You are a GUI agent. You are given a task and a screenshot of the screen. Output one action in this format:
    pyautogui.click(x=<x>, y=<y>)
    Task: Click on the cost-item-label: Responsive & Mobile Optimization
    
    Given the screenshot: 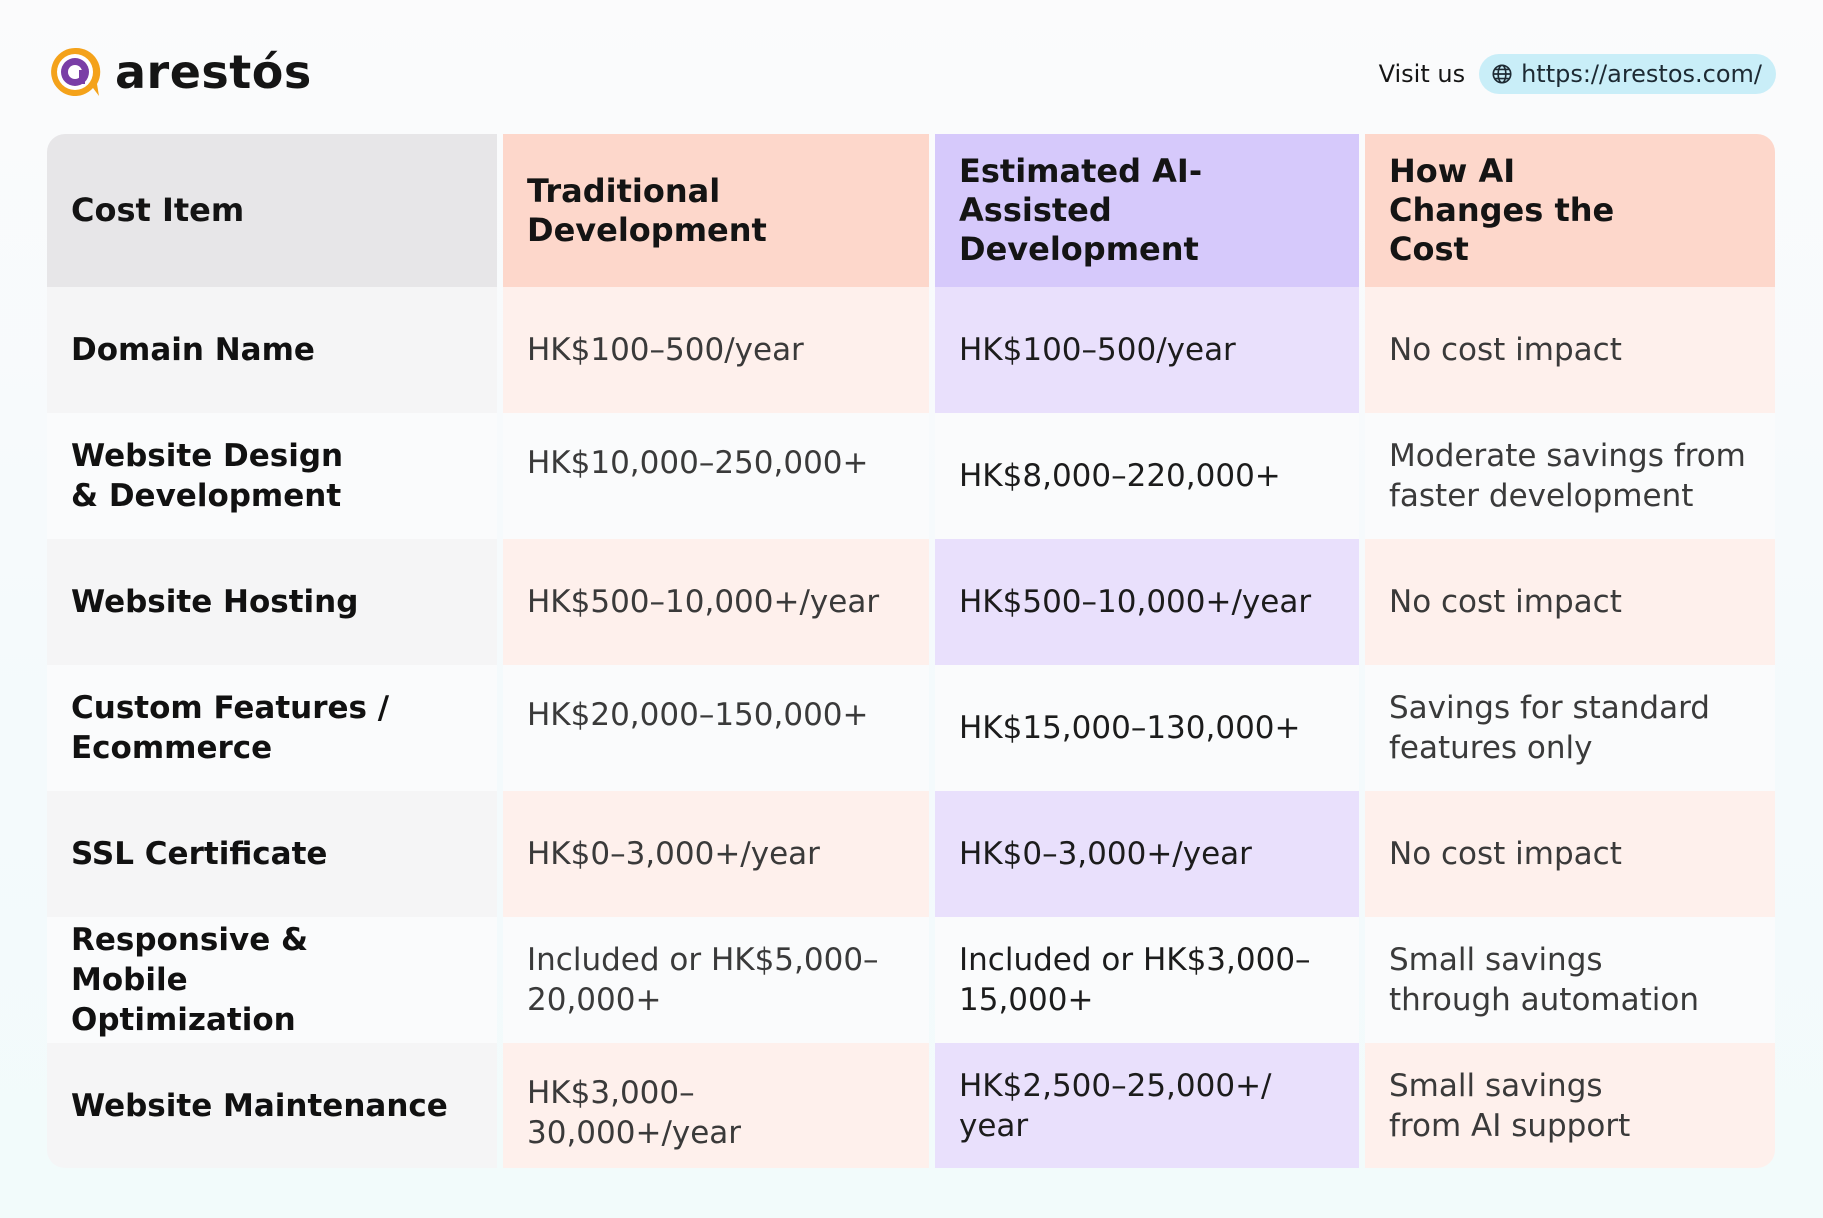 What is the action you would take?
    pyautogui.click(x=190, y=980)
    